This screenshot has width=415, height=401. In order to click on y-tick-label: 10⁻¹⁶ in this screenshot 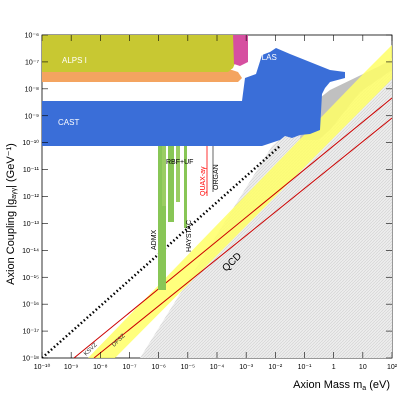, I will do `click(30, 305)`.